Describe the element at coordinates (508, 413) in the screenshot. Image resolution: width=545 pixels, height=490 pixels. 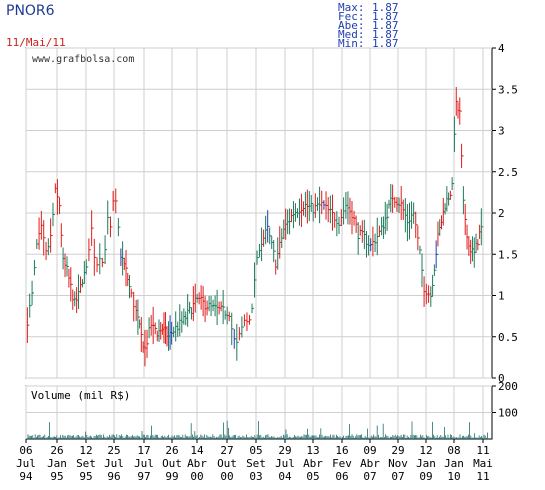
I see `volume-tick-label: 100` at that location.